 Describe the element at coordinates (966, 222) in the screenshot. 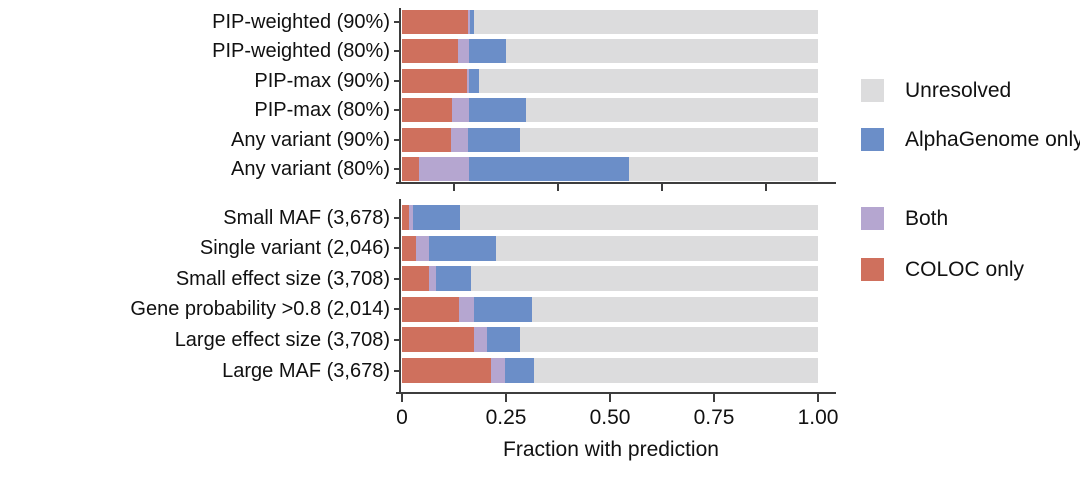

I see `legend-item-both: Both` at that location.